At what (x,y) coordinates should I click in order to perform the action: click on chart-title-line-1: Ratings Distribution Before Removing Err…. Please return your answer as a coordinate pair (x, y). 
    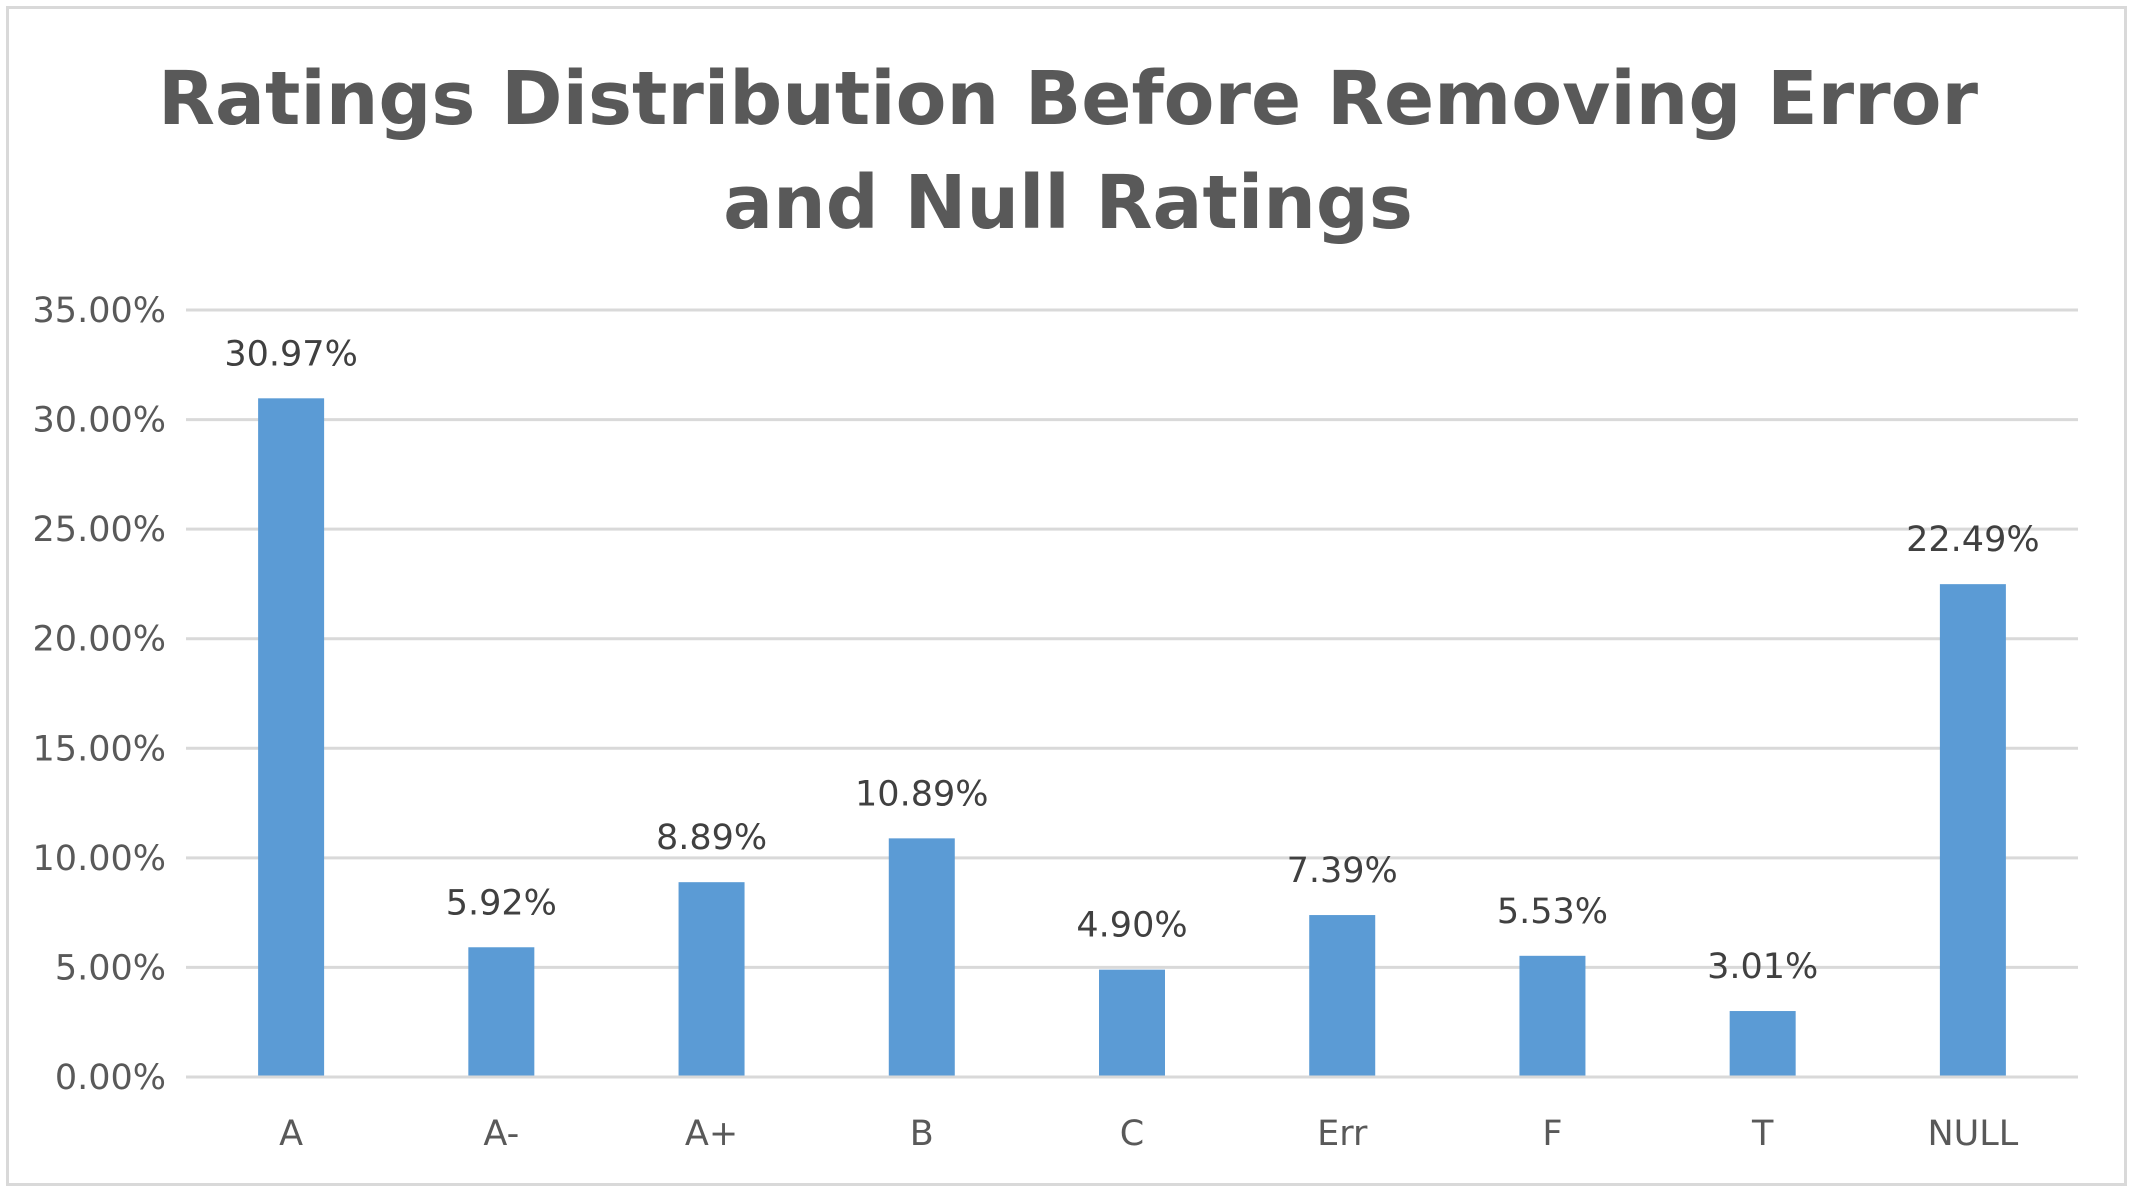
    Looking at the image, I should click on (1068, 99).